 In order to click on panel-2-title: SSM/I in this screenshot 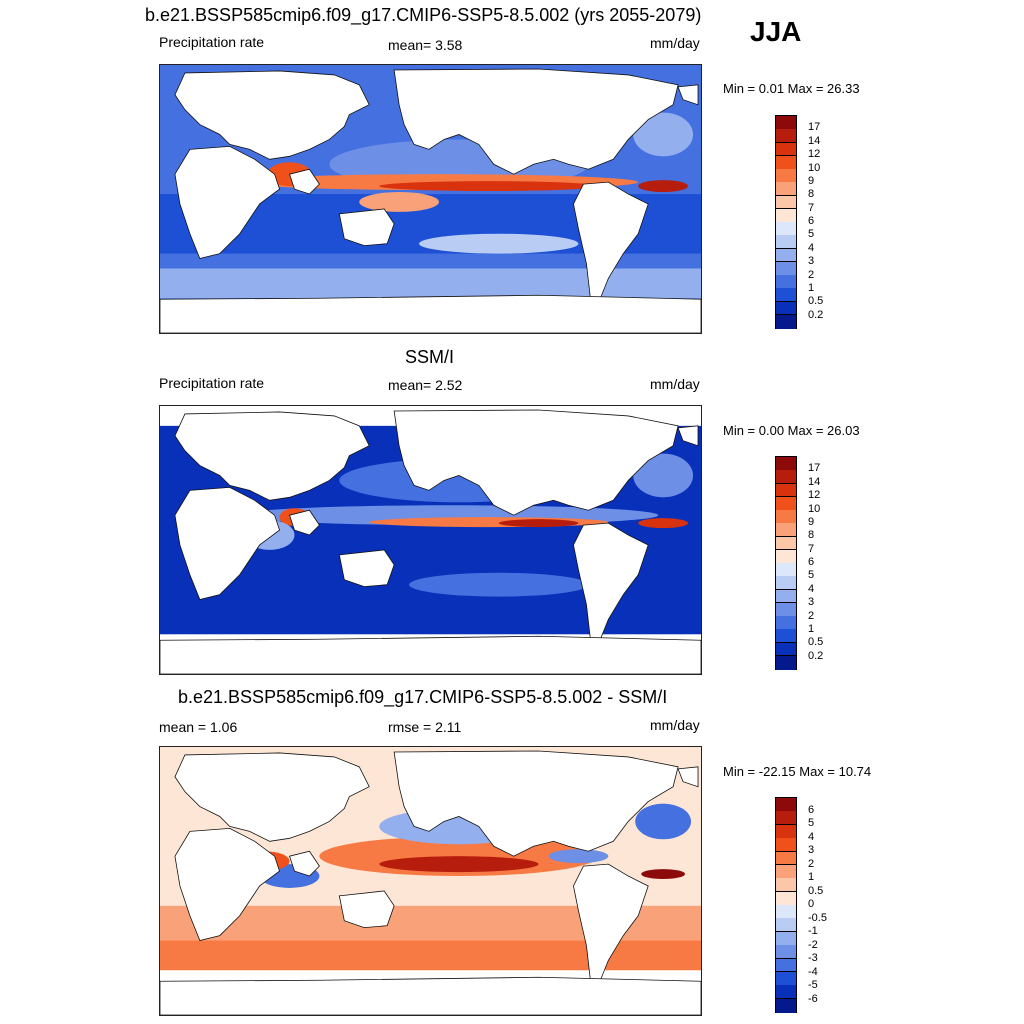, I will do `click(430, 357)`.